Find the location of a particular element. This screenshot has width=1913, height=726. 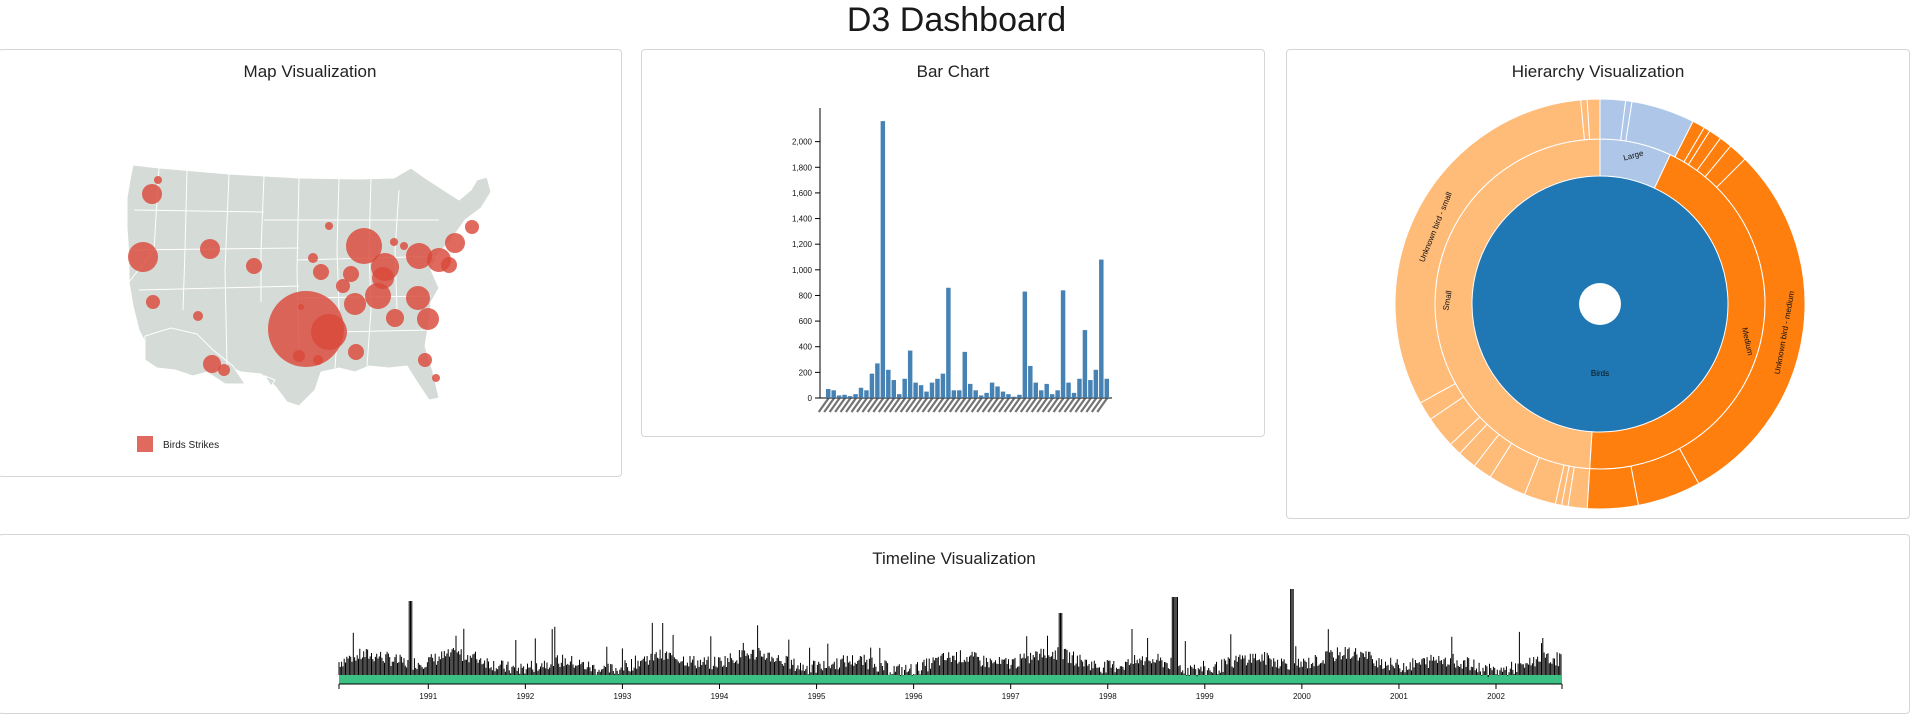

x-tick-label: 1991 is located at coordinates (428, 696).